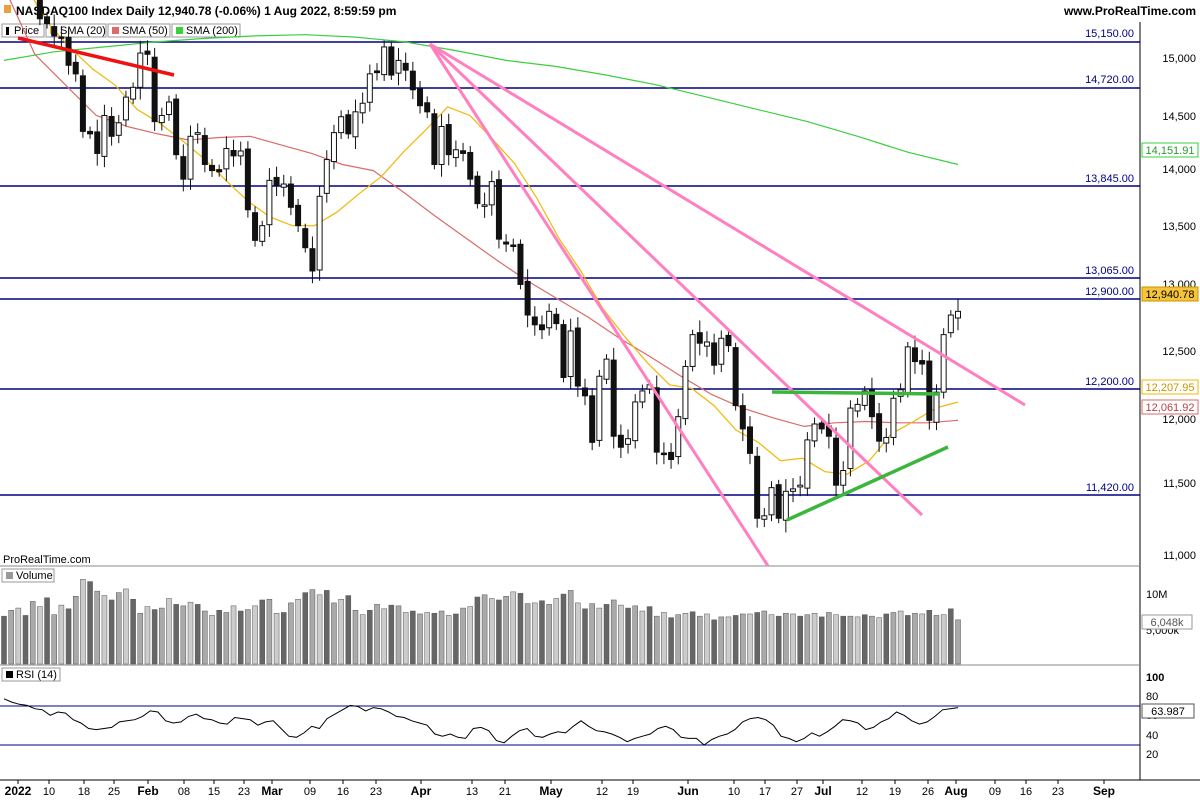 Image resolution: width=1200 pixels, height=800 pixels. What do you see at coordinates (96, 56) in the screenshot?
I see `red-trendline` at bounding box center [96, 56].